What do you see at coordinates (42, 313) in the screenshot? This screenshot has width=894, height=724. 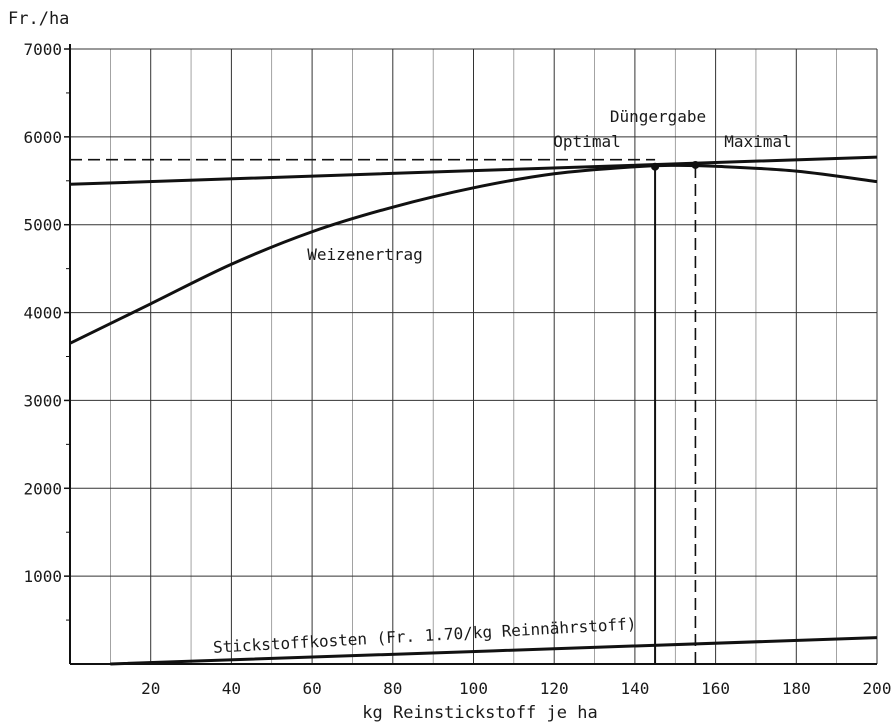 I see `y-tick-label-4000: 4000` at bounding box center [42, 313].